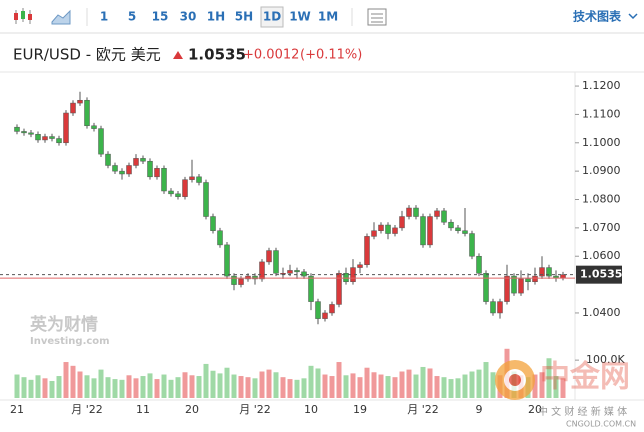  What do you see at coordinates (633, 16) in the screenshot?
I see `dropdown-arrow` at bounding box center [633, 16].